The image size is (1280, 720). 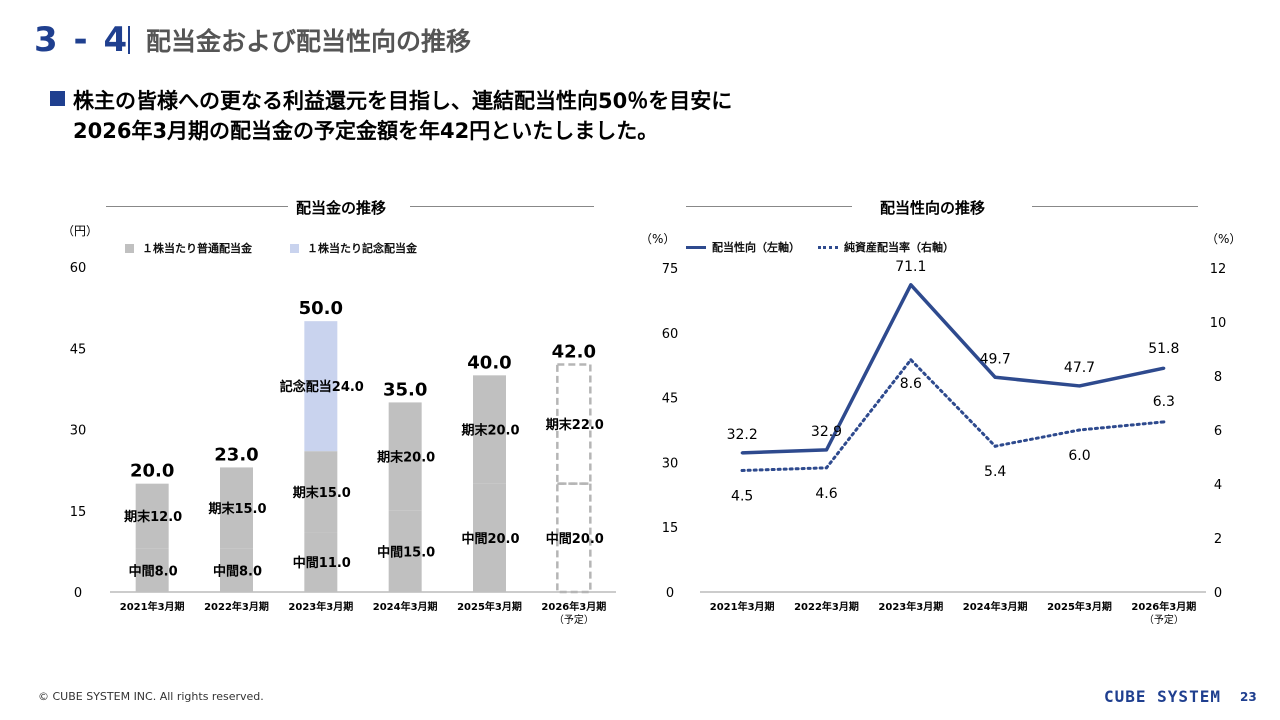 What do you see at coordinates (742, 497) in the screenshot?
I see `doe-label: 4.5` at bounding box center [742, 497].